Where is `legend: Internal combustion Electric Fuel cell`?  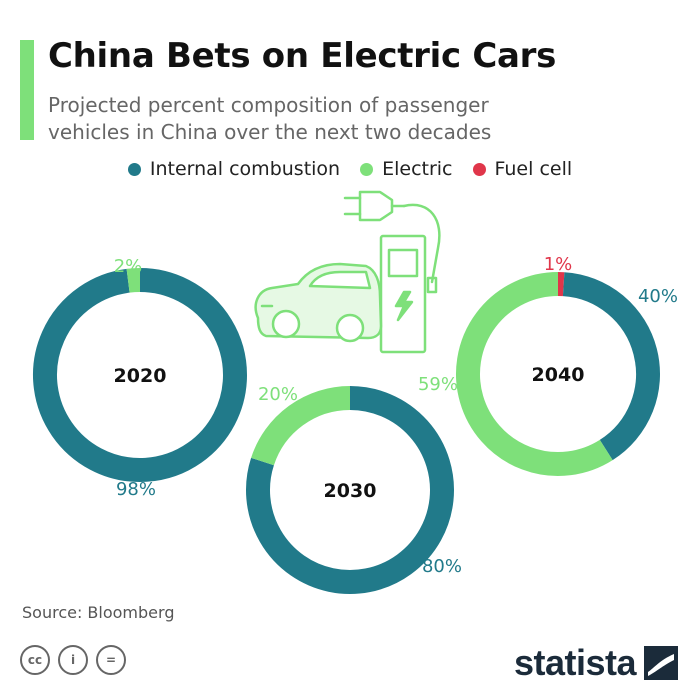 legend: Internal combustion Electric Fuel cell is located at coordinates (350, 169).